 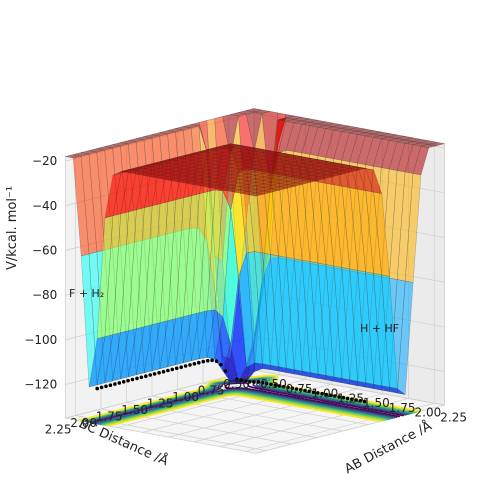 What do you see at coordinates (299, 389) in the screenshot?
I see `x-tick-label: 0.75` at bounding box center [299, 389].